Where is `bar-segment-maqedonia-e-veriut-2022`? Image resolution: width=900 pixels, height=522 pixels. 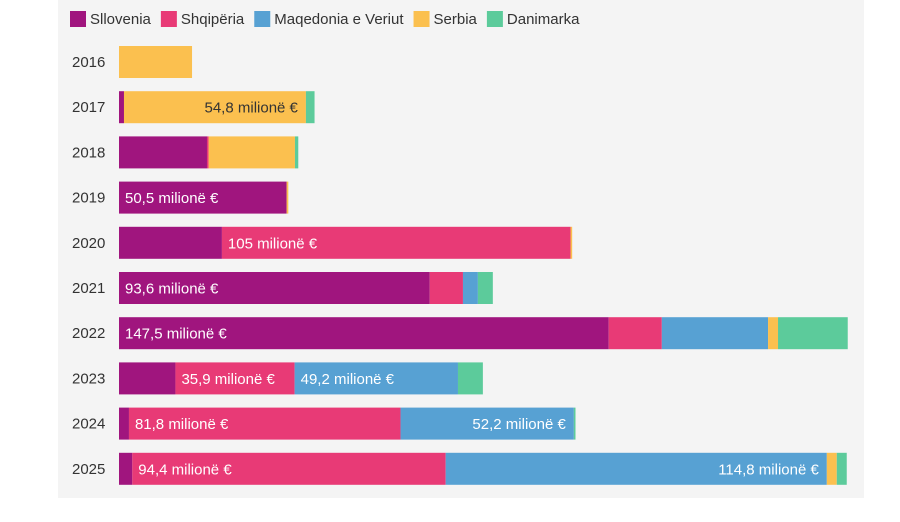
bar-segment-maqedonia-e-veriut-2022 is located at coordinates (715, 333).